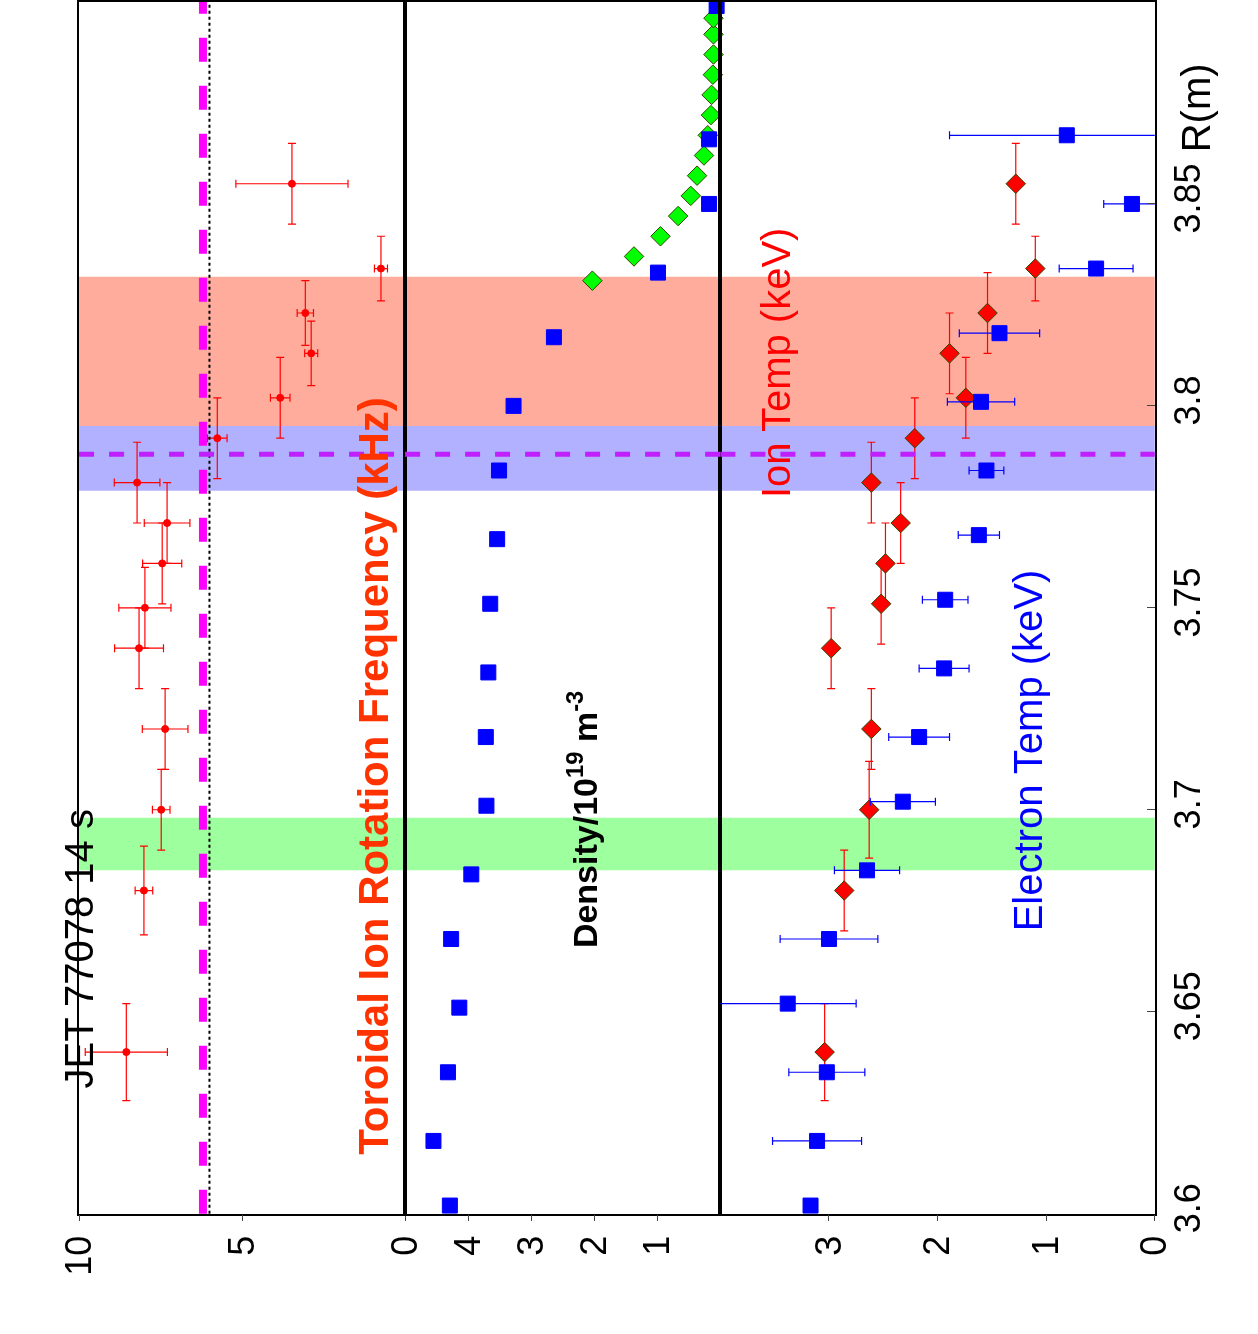 This screenshot has height=1334, width=1258. What do you see at coordinates (241, 1245) in the screenshot?
I see `x-tick-label: 5` at bounding box center [241, 1245].